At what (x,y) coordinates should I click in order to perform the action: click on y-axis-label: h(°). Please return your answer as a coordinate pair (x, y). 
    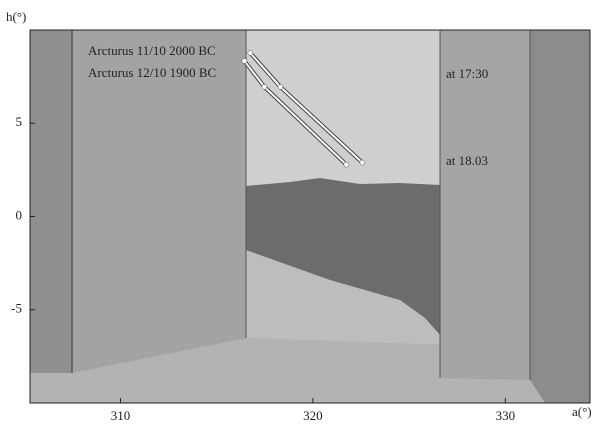
    Looking at the image, I should click on (16, 16).